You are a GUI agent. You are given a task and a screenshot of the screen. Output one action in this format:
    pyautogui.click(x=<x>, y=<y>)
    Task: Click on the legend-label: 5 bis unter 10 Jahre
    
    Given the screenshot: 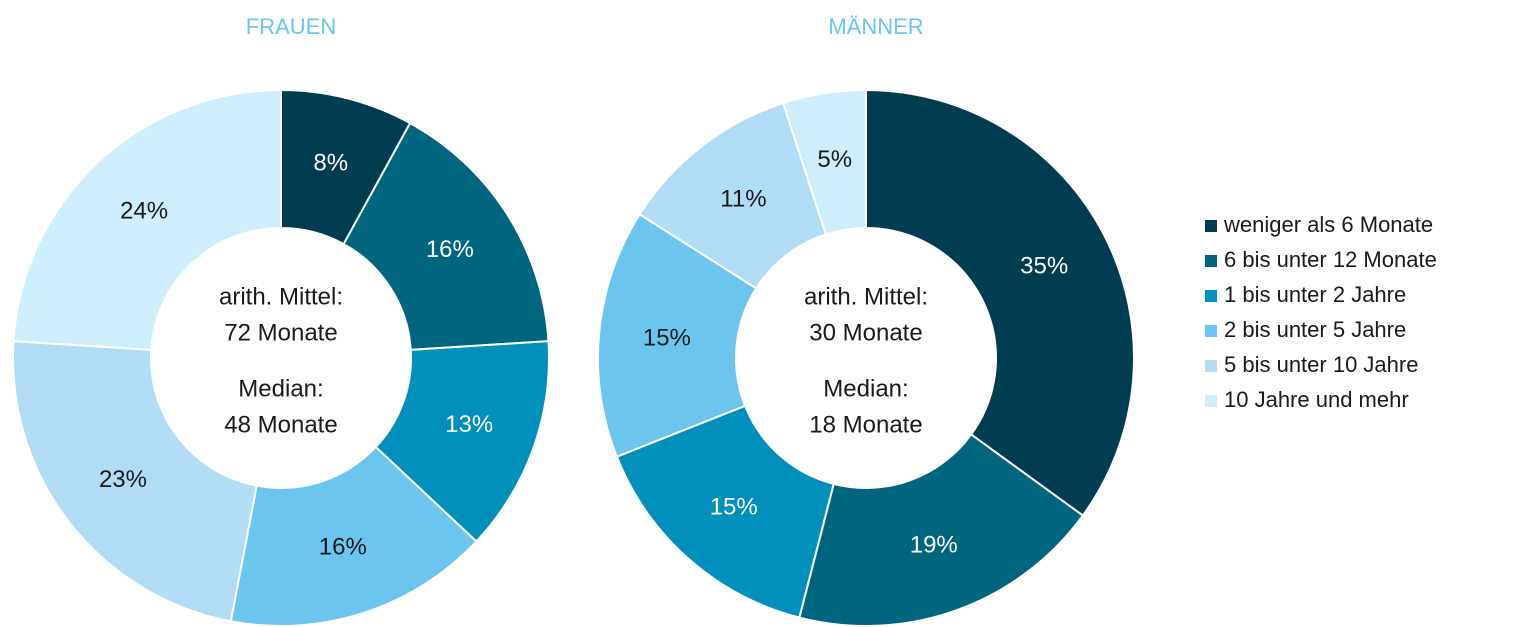 What is the action you would take?
    pyautogui.click(x=1321, y=364)
    